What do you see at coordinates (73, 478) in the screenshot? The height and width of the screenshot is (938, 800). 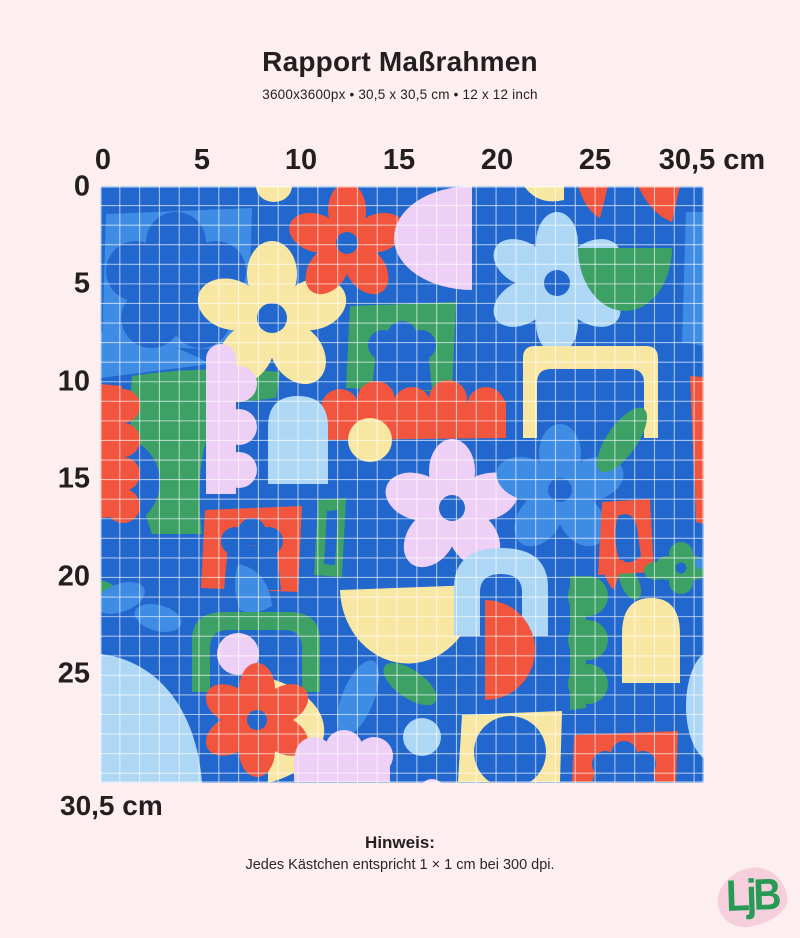 I see `ruler-tick-left-15: 15` at bounding box center [73, 478].